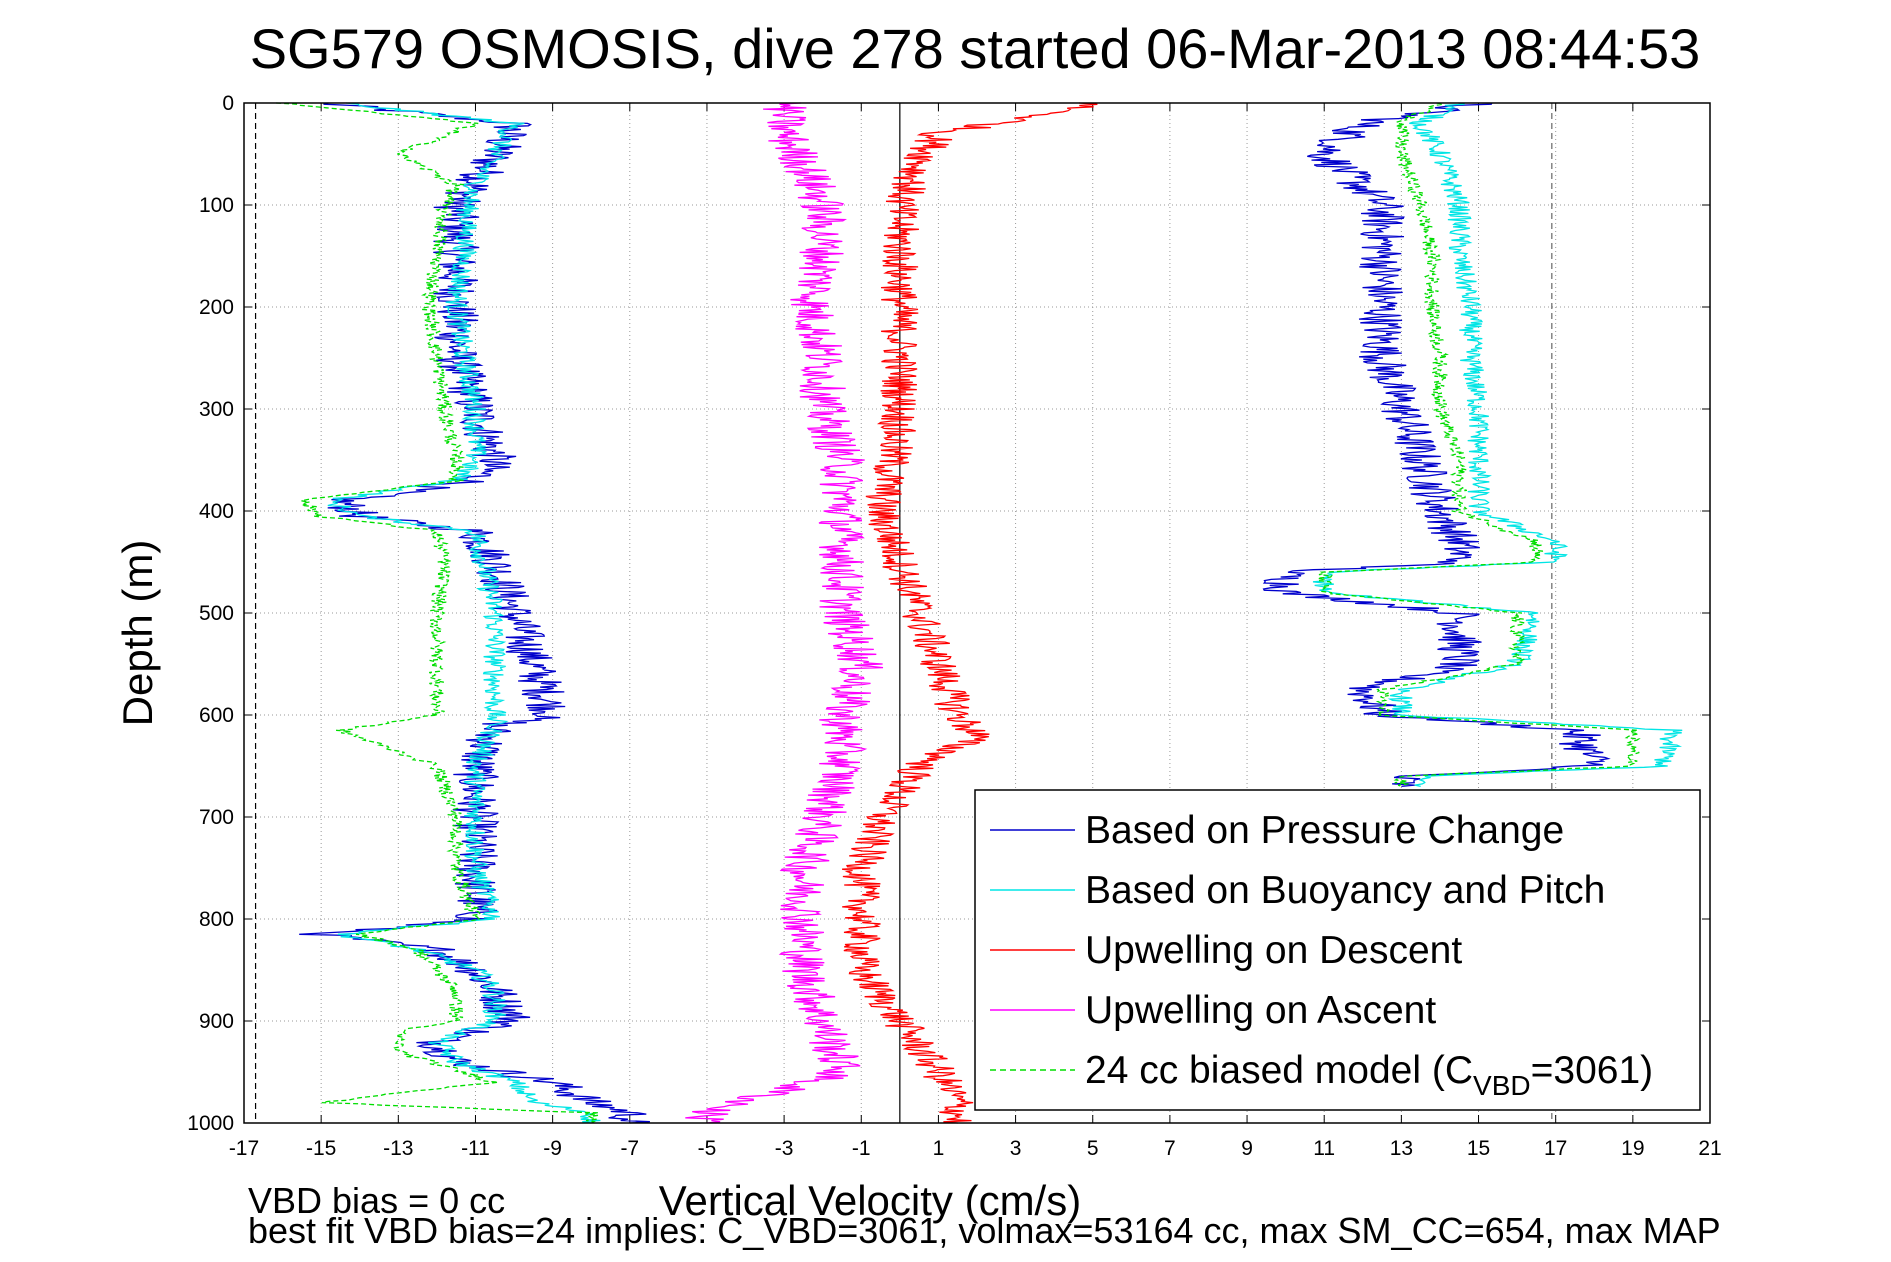 The width and height of the screenshot is (1891, 1262). Describe the element at coordinates (475, 1148) in the screenshot. I see `x-tick-label: -11` at that location.